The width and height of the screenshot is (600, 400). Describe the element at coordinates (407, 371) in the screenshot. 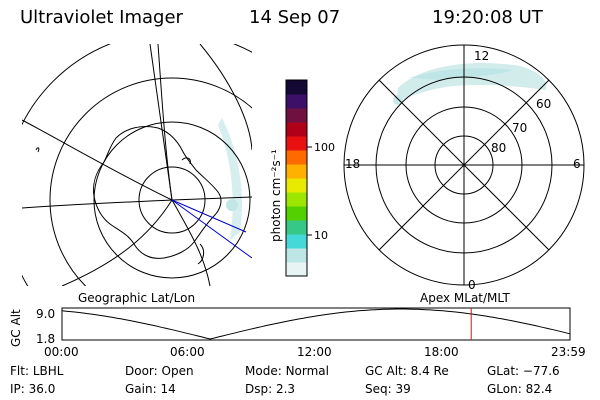

I see `info-gc-alt: GC Alt: 8.4 Re` at that location.